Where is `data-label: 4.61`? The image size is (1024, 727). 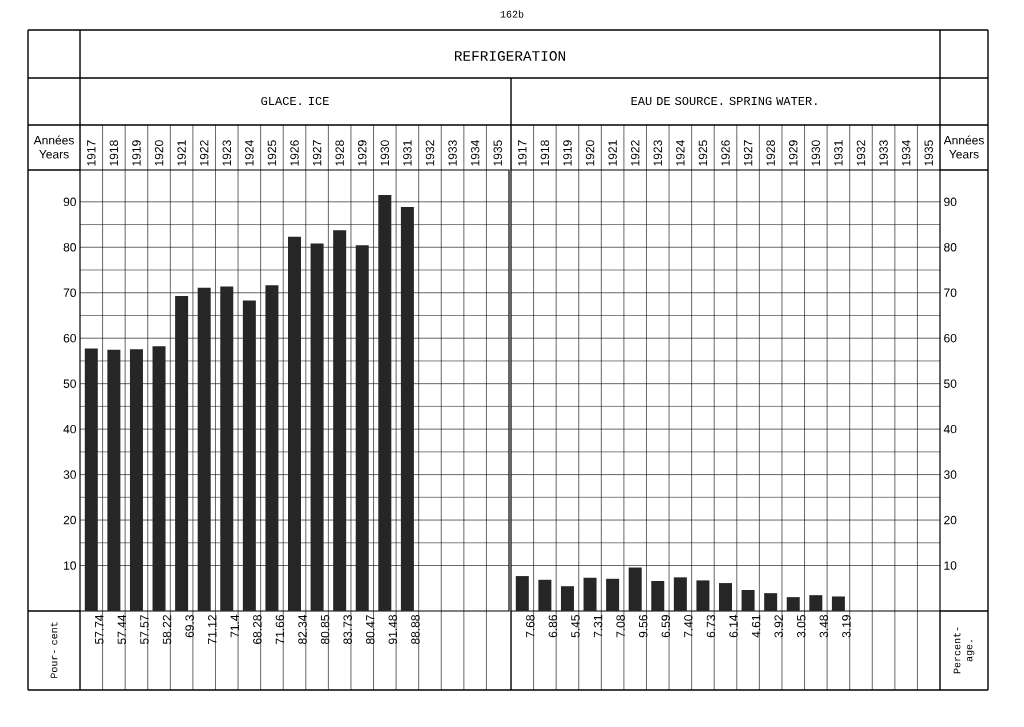
data-label: 4.61 is located at coordinates (756, 626).